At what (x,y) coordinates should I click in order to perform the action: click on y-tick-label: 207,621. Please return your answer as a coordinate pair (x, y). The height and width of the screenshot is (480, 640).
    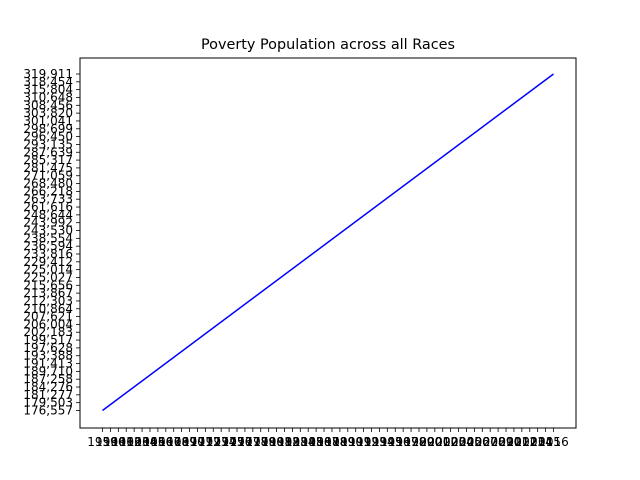
    Looking at the image, I should click on (48, 317).